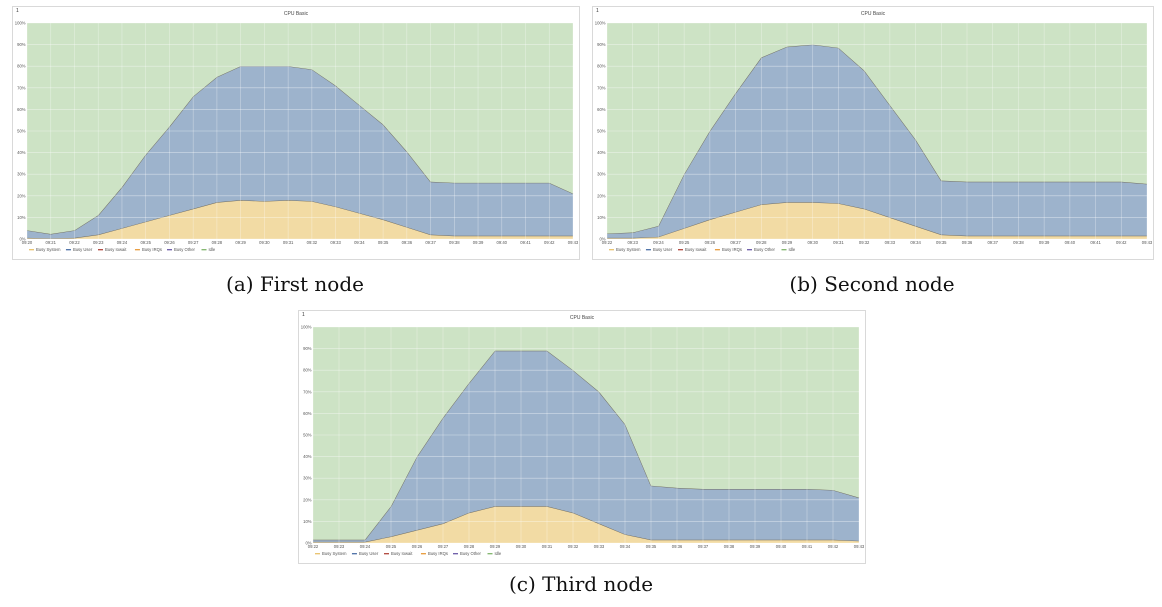 The height and width of the screenshot is (607, 1162). Describe the element at coordinates (50, 242) in the screenshot. I see `x-tick-label: 09:21` at that location.